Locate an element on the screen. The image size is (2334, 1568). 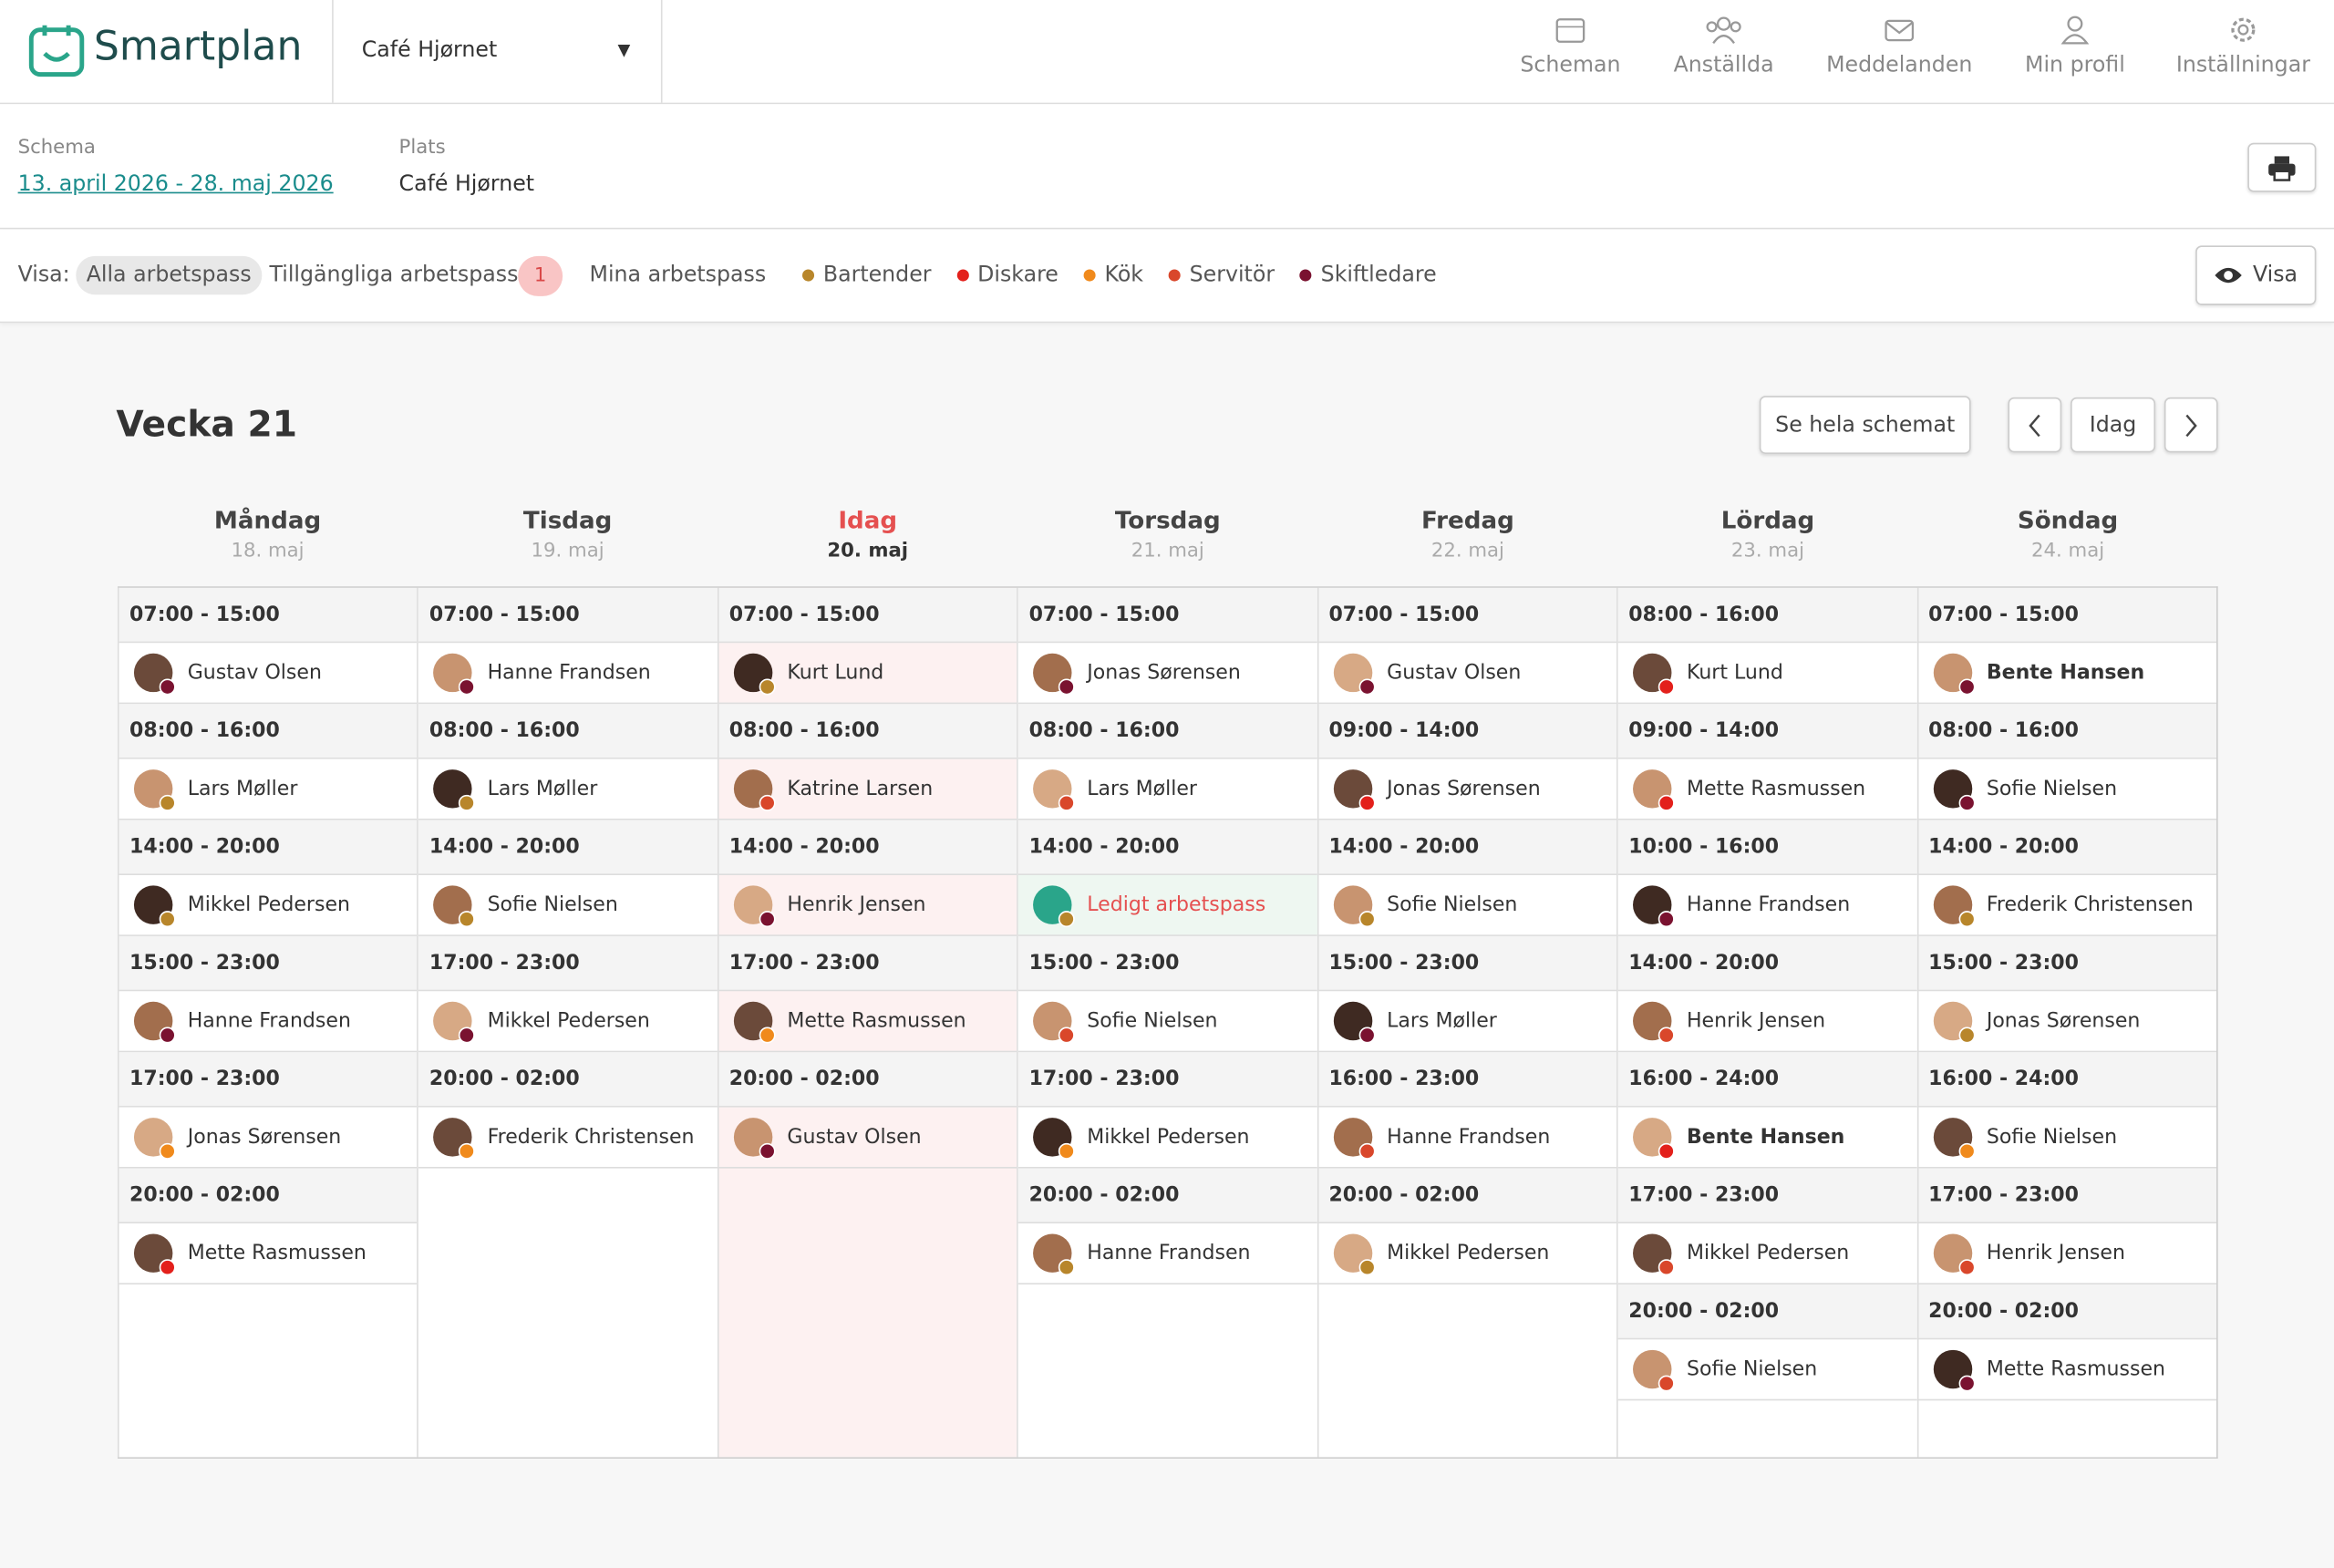
role-item: Skiftledare is located at coordinates (1368, 275).